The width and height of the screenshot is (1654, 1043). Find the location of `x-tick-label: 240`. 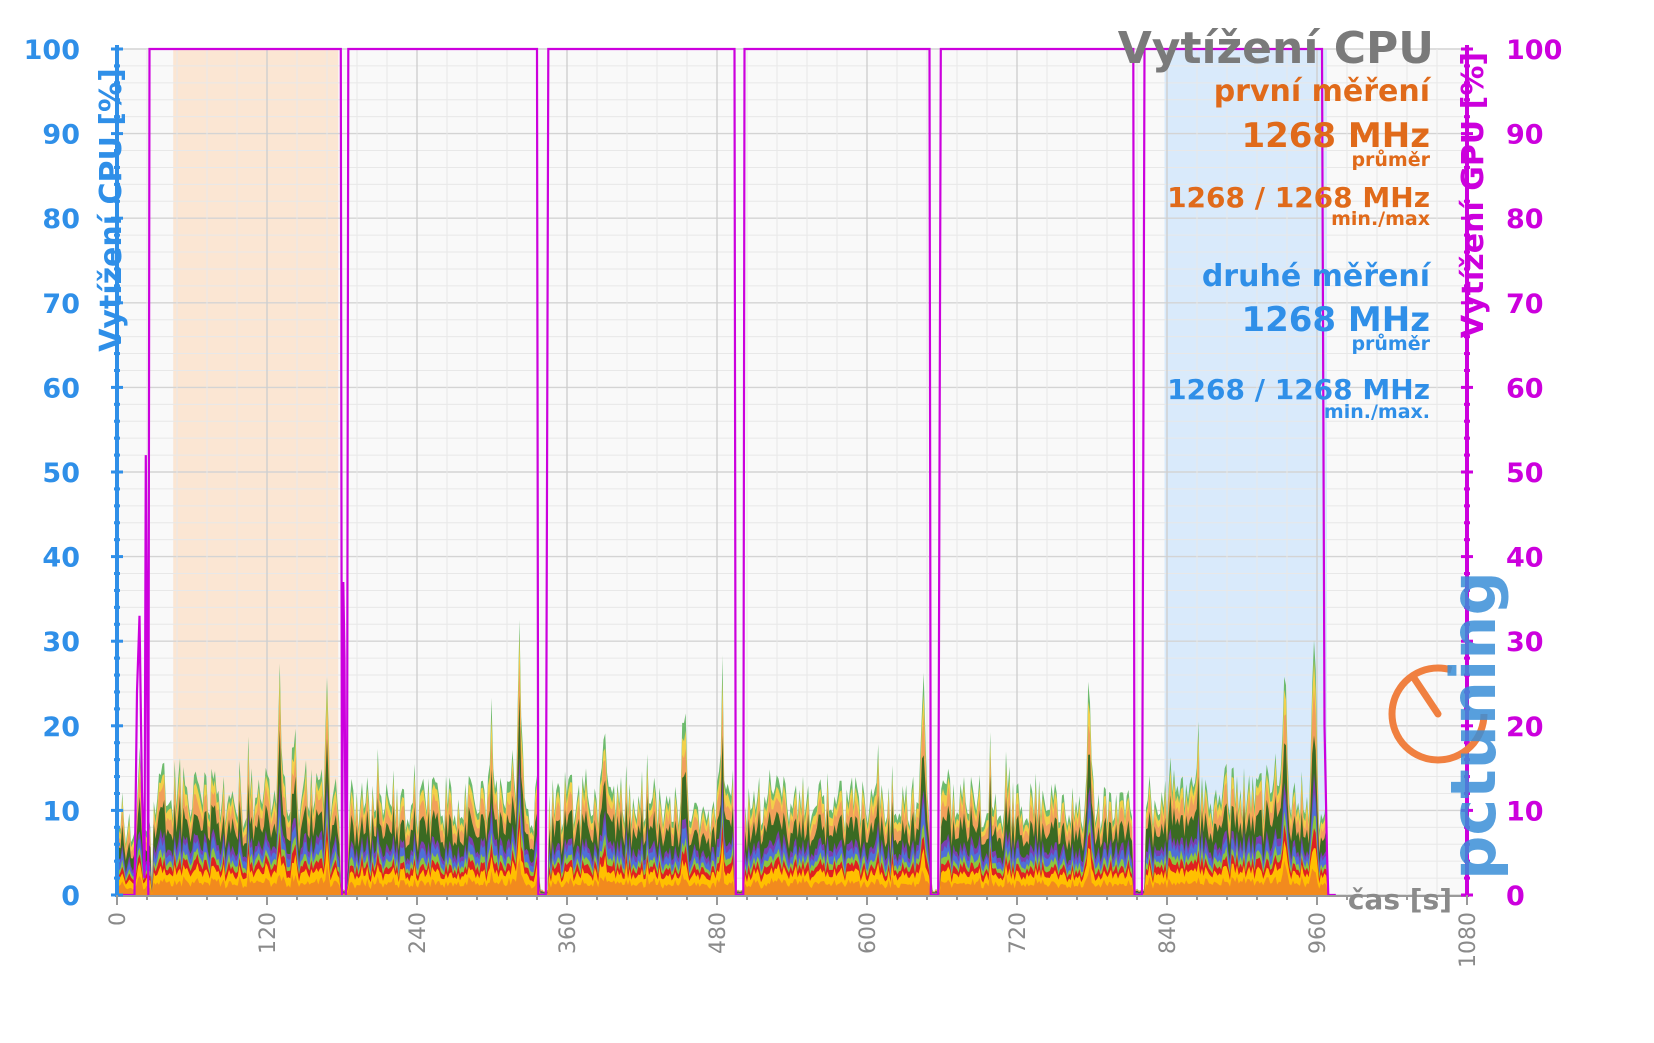

x-tick-label: 240 is located at coordinates (418, 933).